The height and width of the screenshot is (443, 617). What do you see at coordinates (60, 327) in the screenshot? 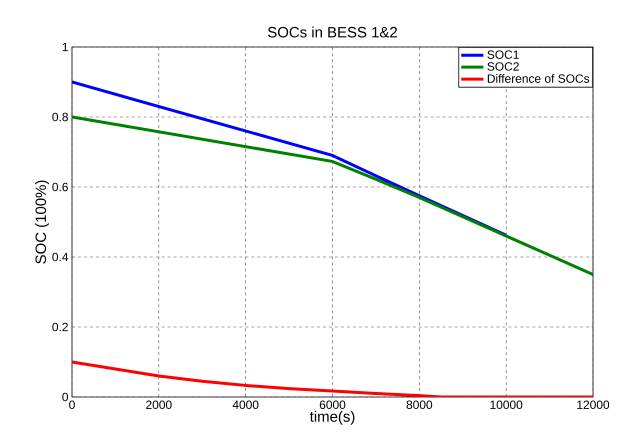
I see `y-tick-label: 0.2` at bounding box center [60, 327].